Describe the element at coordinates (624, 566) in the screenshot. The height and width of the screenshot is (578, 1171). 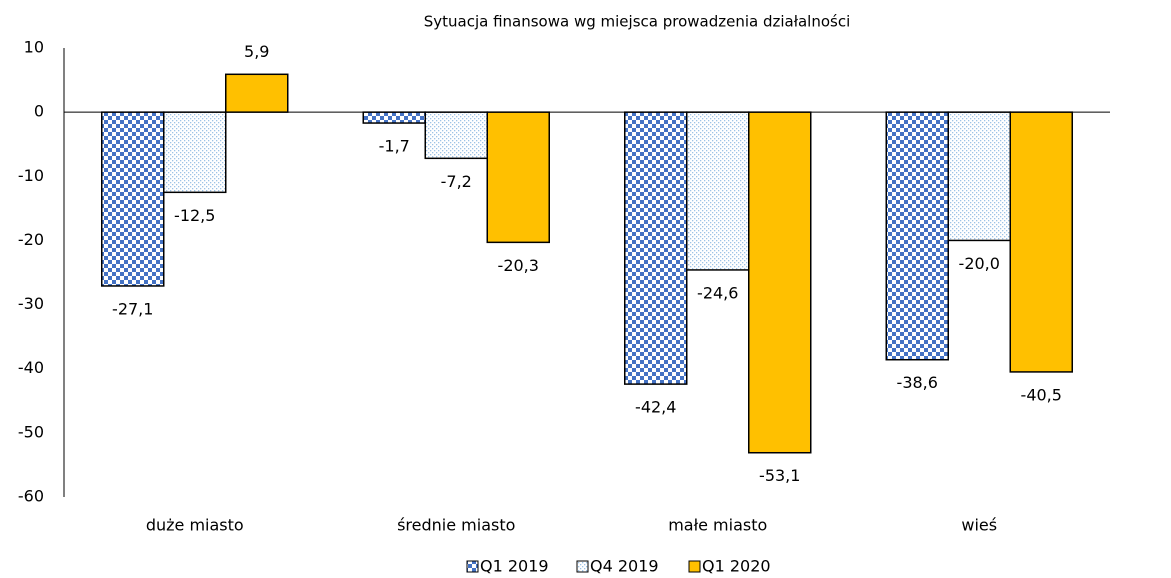
I see `legend-label: Q4 2019` at that location.